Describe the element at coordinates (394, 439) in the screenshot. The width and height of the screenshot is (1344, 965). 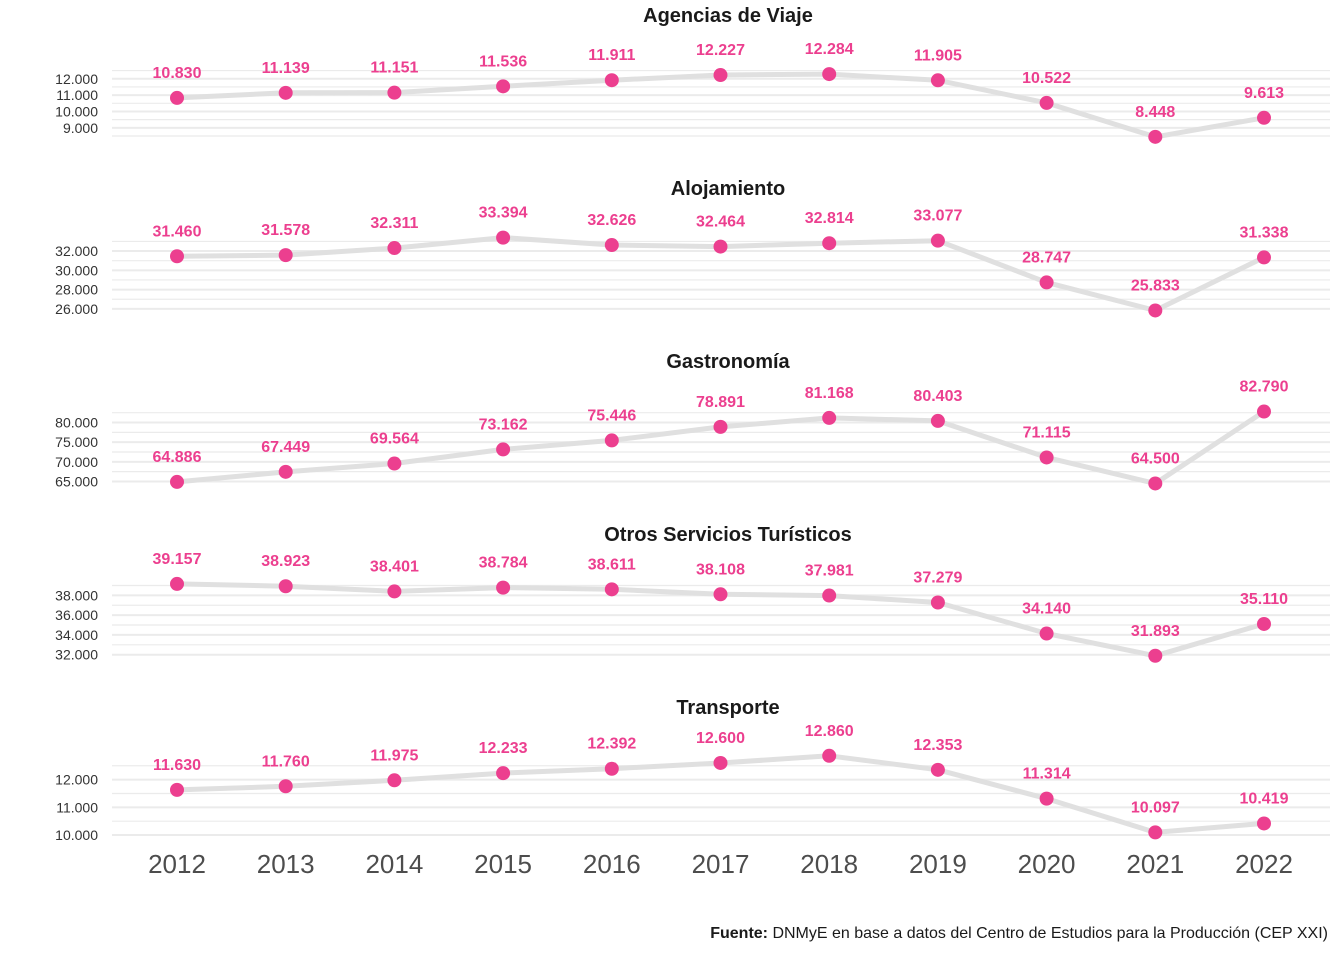
I see `data-label: 69.564` at that location.